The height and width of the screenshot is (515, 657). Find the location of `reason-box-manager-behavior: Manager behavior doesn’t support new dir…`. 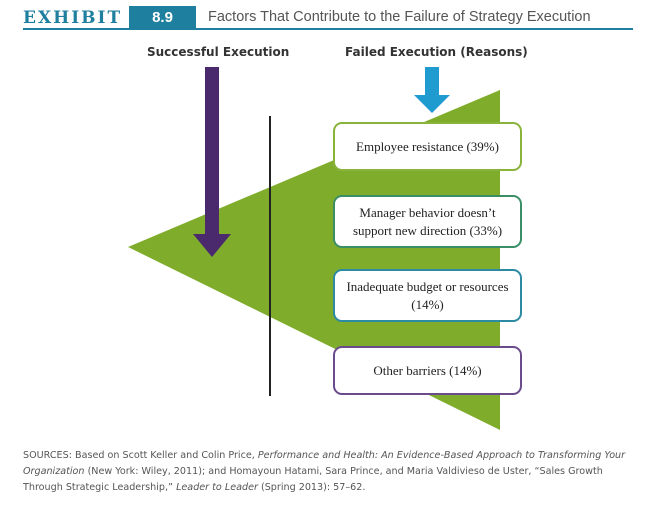

reason-box-manager-behavior: Manager behavior doesn’t support new dir… is located at coordinates (427, 221).